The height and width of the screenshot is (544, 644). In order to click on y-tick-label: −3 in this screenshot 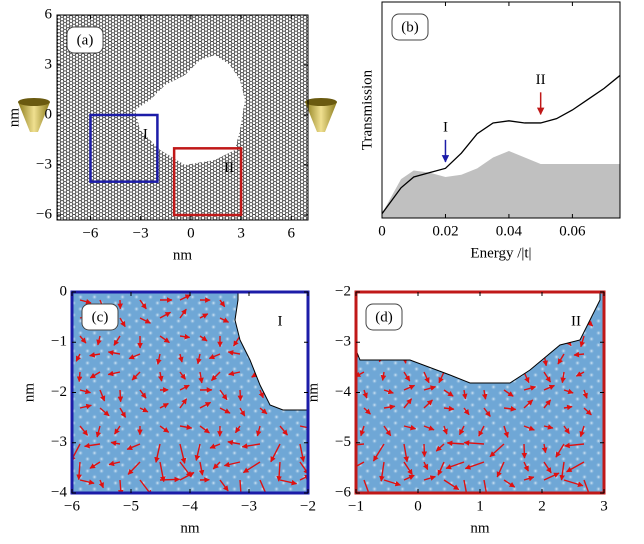, I will do `click(59, 442)`.